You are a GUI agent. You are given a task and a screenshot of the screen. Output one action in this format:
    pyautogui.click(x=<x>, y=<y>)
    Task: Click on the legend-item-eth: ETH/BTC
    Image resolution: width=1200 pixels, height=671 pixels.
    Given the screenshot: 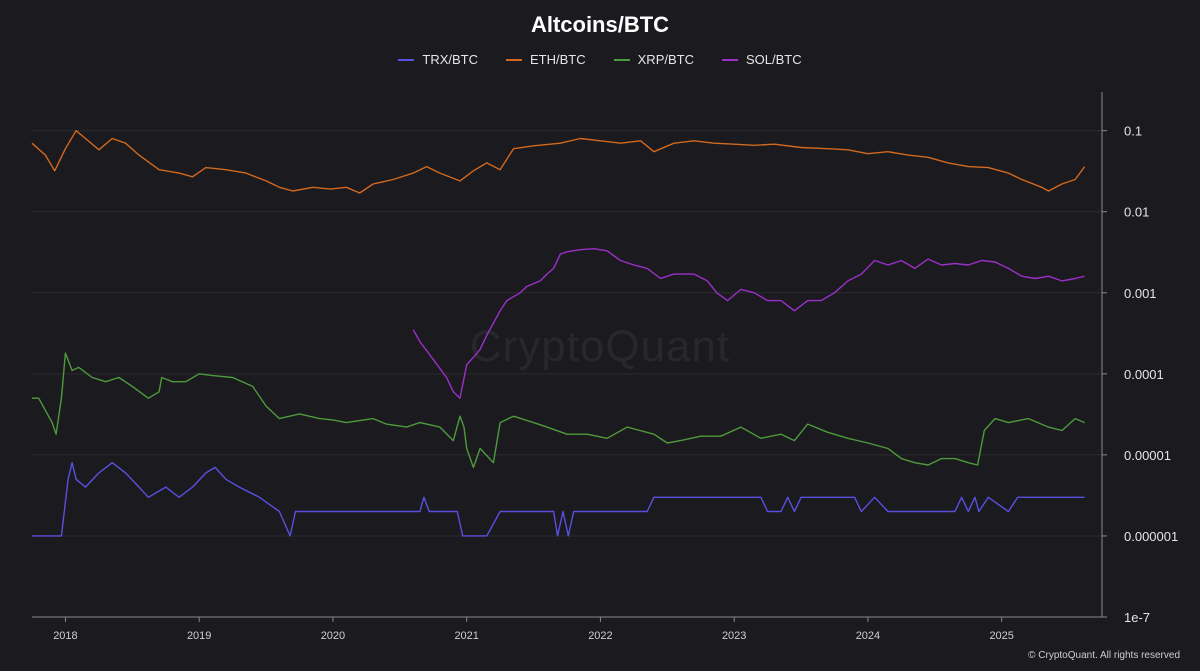 What is the action you would take?
    pyautogui.click(x=546, y=59)
    